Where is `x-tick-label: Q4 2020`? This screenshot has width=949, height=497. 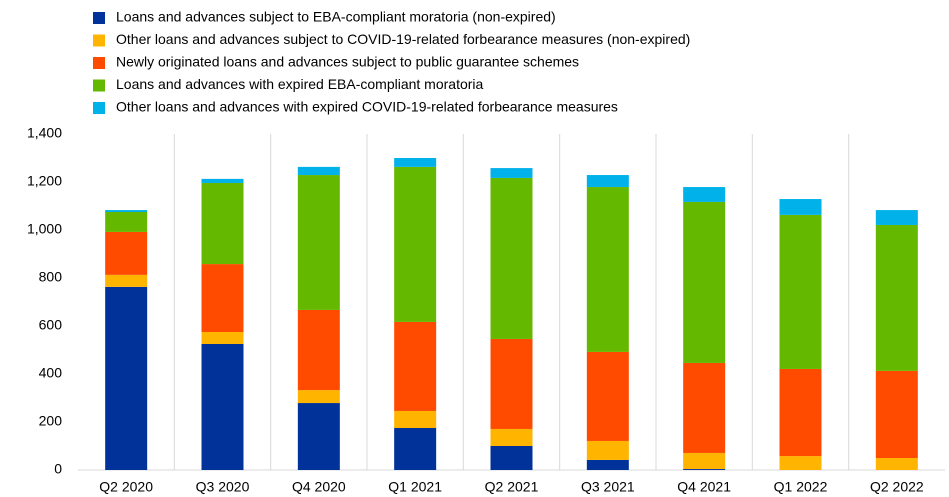
x-tick-label: Q4 2020 is located at coordinates (319, 487).